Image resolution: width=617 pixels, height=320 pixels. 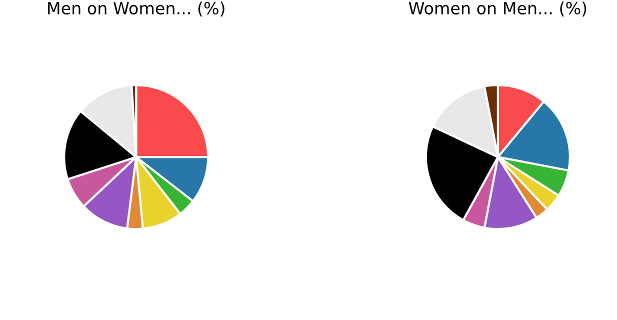 What do you see at coordinates (136, 9) in the screenshot?
I see `chart-title: Men on Women... (%)` at bounding box center [136, 9].